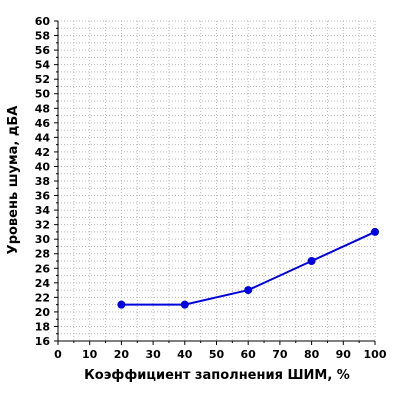 This screenshot has height=400, width=400. What do you see at coordinates (43, 137) in the screenshot?
I see `y-tick-label: 44` at bounding box center [43, 137].